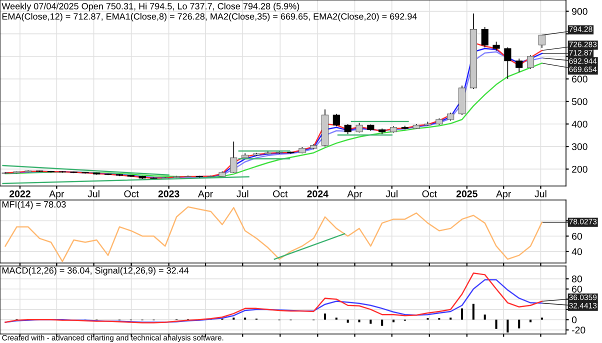 The height and width of the screenshot is (343, 602). I want to click on chart-title: Weekly 07/04/2025 Open 750.31, Hi 794.5, Lo 737.7, Close 794.28 (5.9%), so click(151, 7).